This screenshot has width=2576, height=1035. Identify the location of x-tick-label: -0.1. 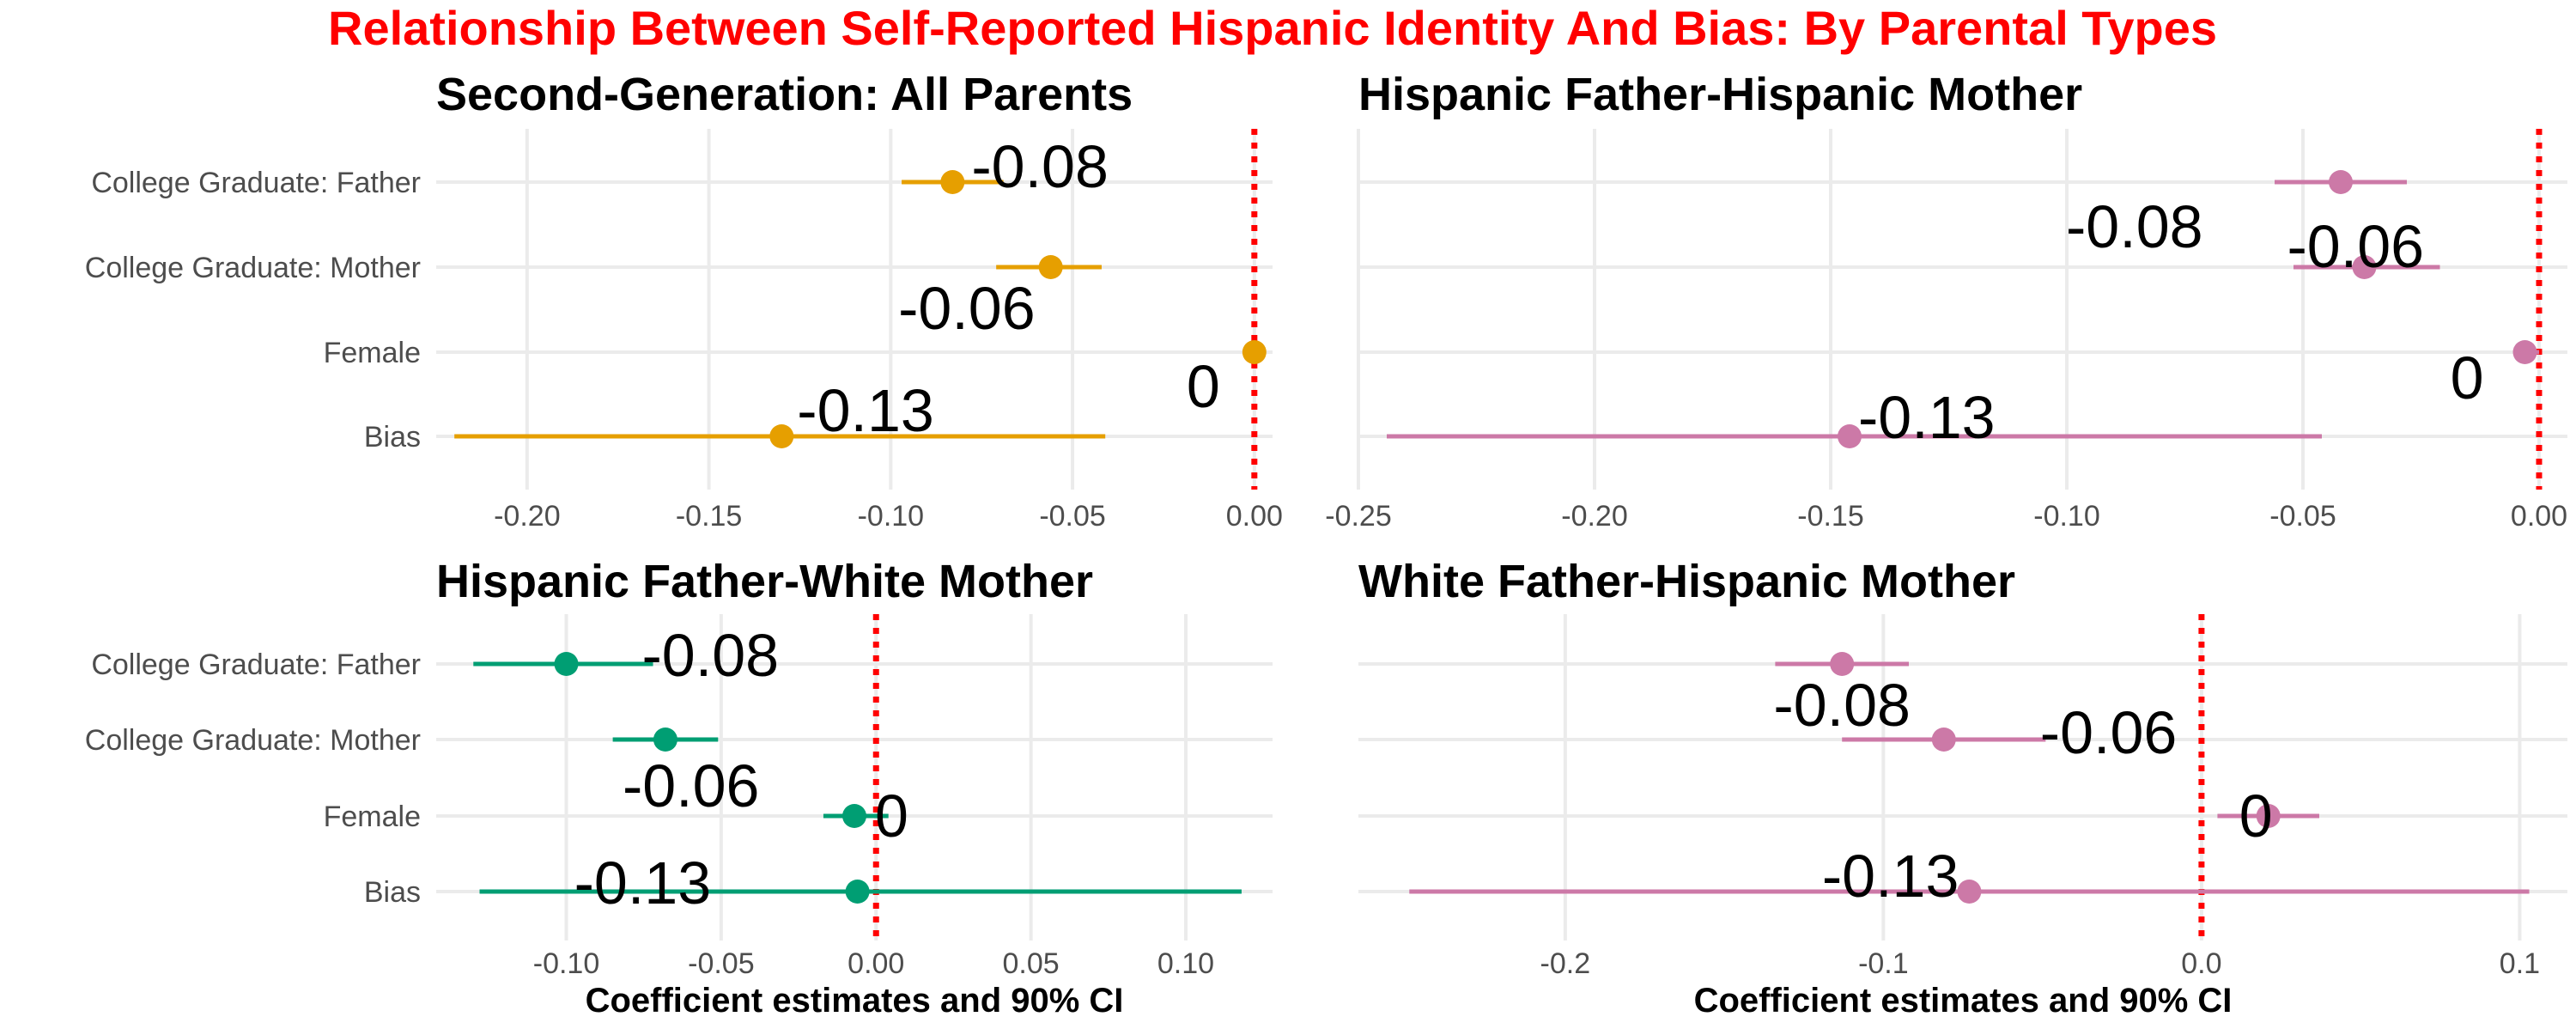
(1884, 963).